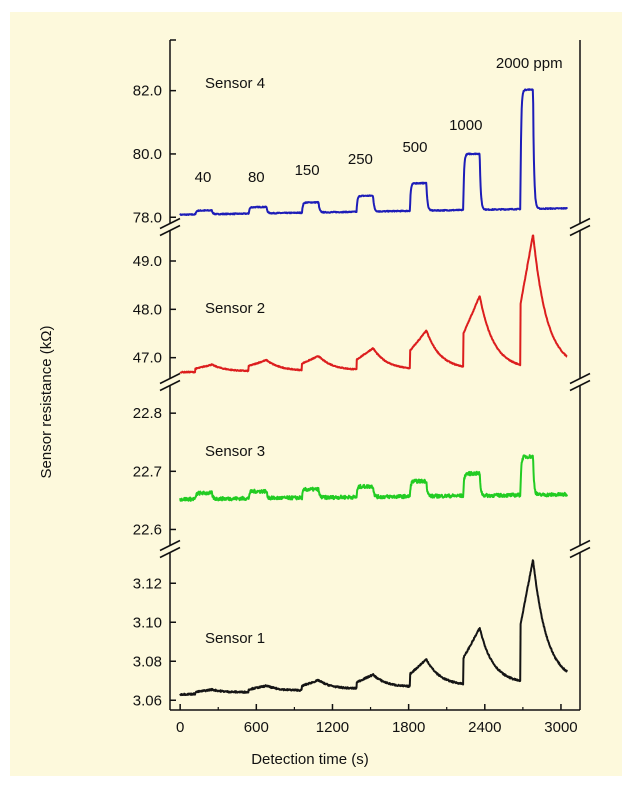 Image resolution: width=631 pixels, height=786 pixels. What do you see at coordinates (147, 622) in the screenshot?
I see `sensor-1-y-tick-label: 3.10` at bounding box center [147, 622].